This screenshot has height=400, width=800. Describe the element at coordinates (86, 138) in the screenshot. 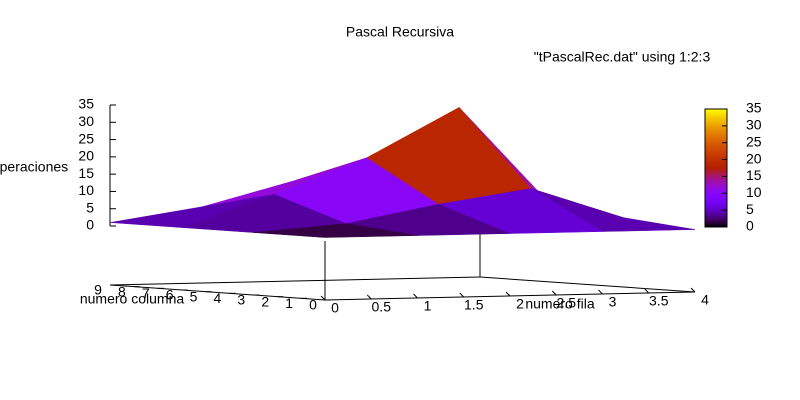

I see `z-tick-label: 25` at that location.